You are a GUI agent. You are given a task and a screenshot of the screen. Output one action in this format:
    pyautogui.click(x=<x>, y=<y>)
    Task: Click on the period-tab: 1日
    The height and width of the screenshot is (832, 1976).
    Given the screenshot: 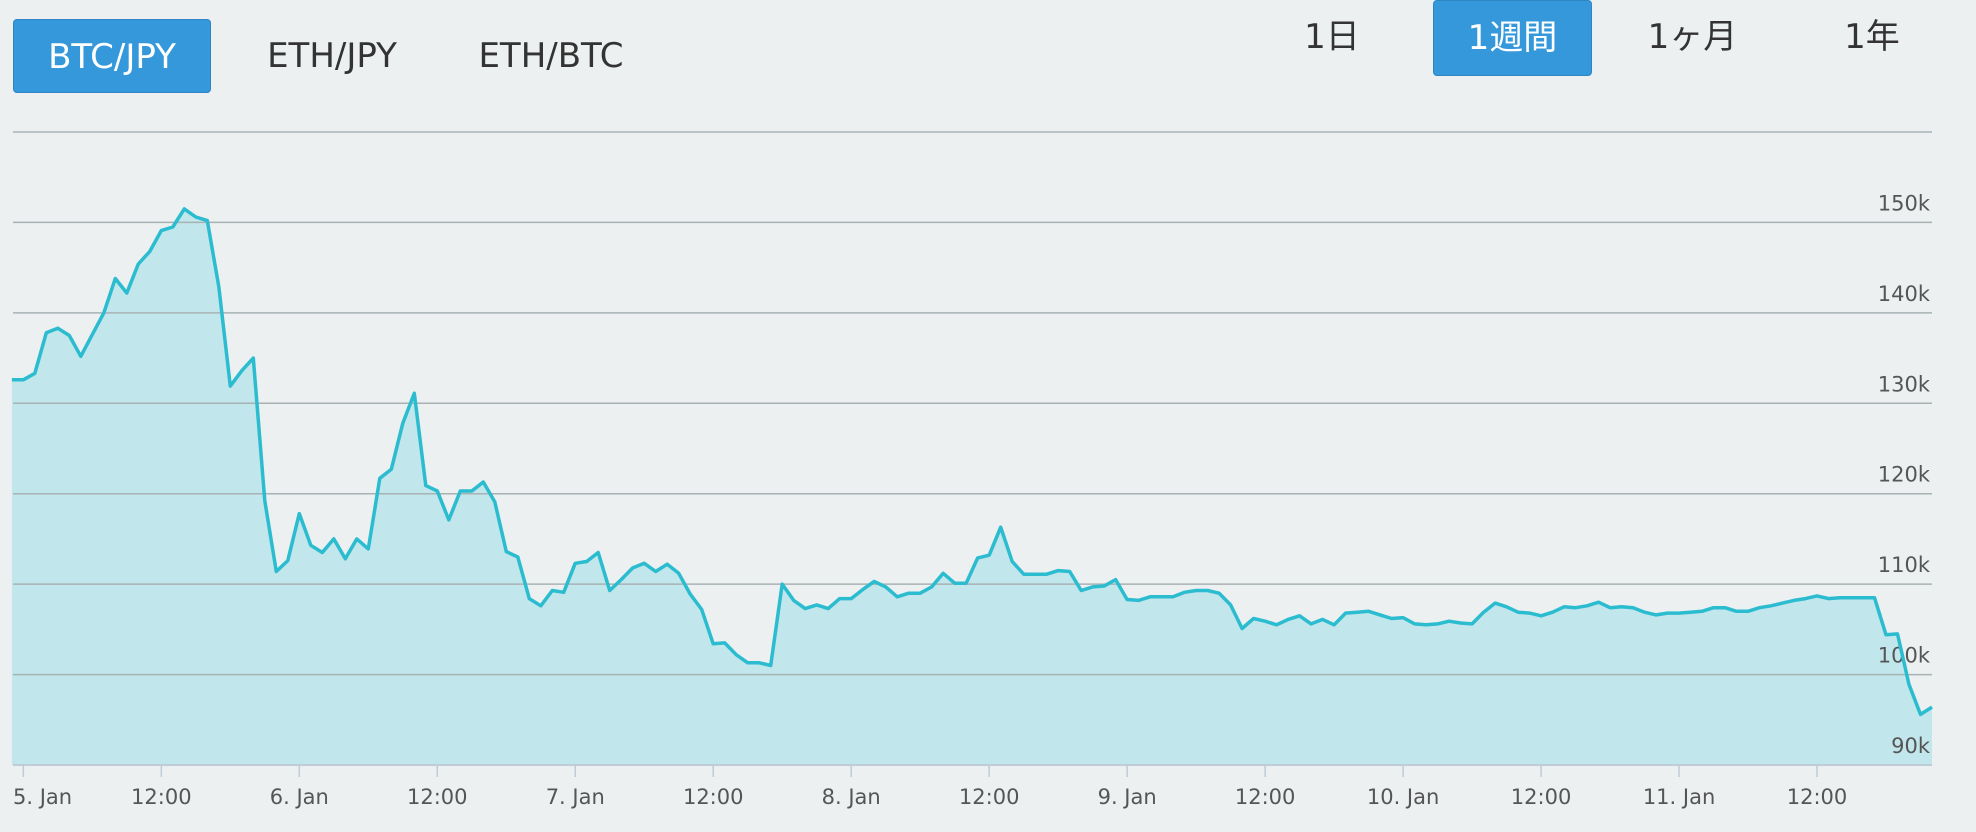 What is the action you would take?
    pyautogui.click(x=1332, y=37)
    